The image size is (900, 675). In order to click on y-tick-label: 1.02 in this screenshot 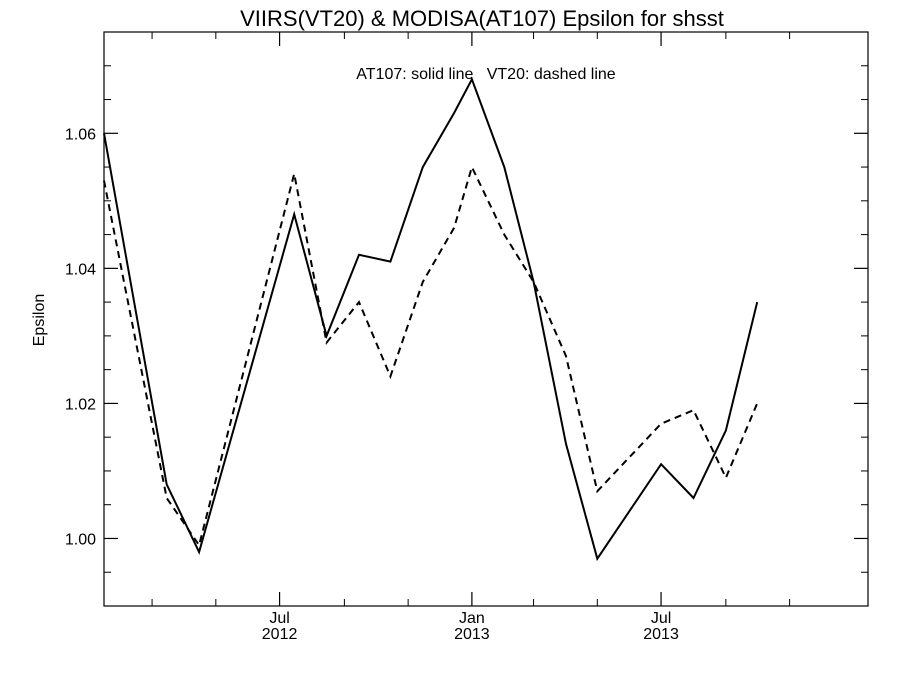, I will do `click(80, 404)`.